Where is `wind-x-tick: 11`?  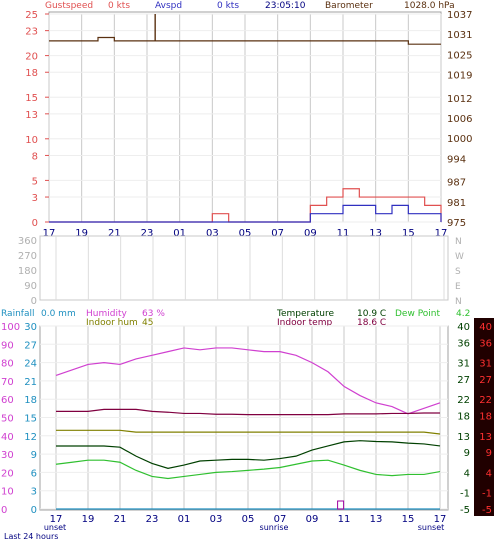
wind-x-tick: 11 is located at coordinates (343, 233).